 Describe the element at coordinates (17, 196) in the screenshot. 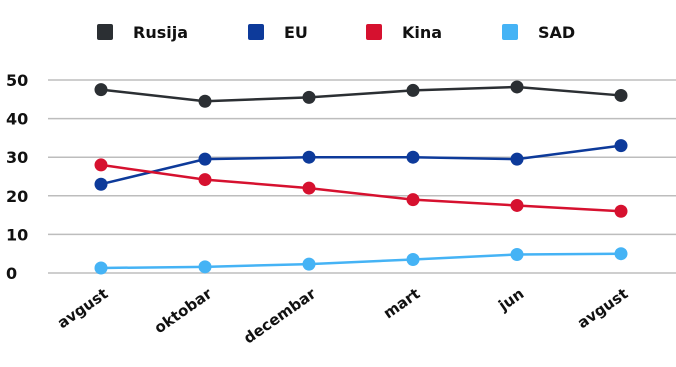

I see `y-tick-label: 20` at that location.